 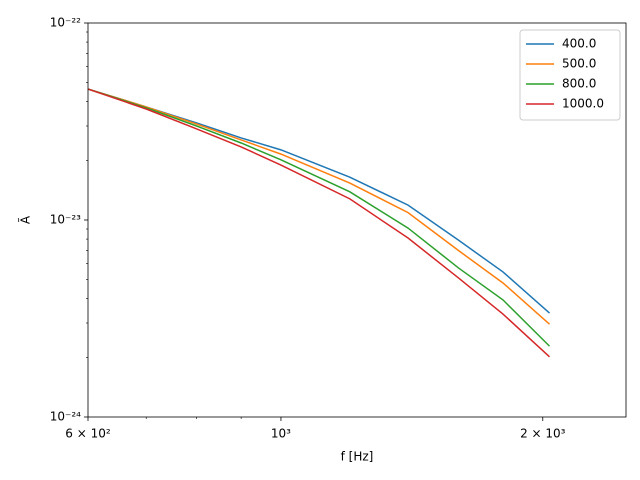 What do you see at coordinates (579, 84) in the screenshot?
I see `legend-label: 800.0` at bounding box center [579, 84].